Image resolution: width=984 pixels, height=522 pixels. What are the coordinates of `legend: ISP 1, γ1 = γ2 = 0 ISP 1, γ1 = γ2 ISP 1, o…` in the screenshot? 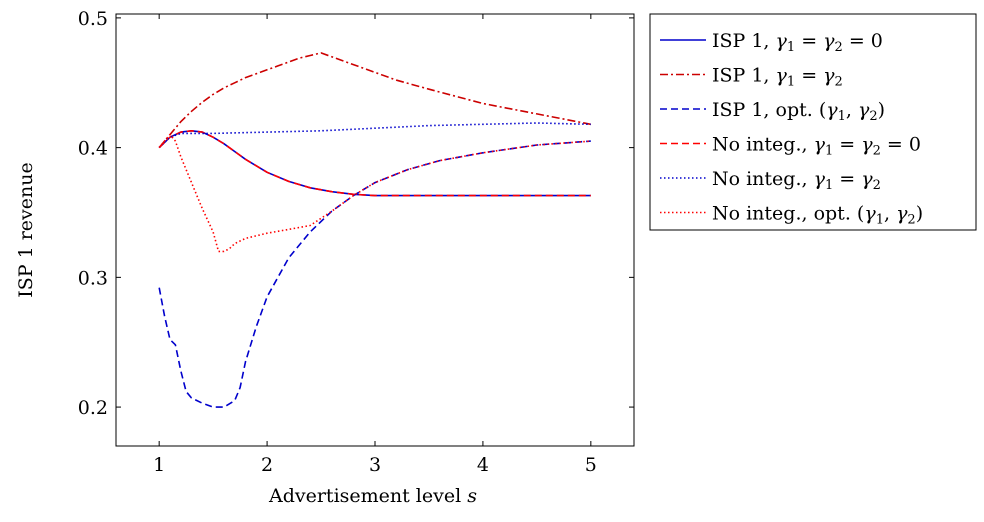 It's located at (813, 122).